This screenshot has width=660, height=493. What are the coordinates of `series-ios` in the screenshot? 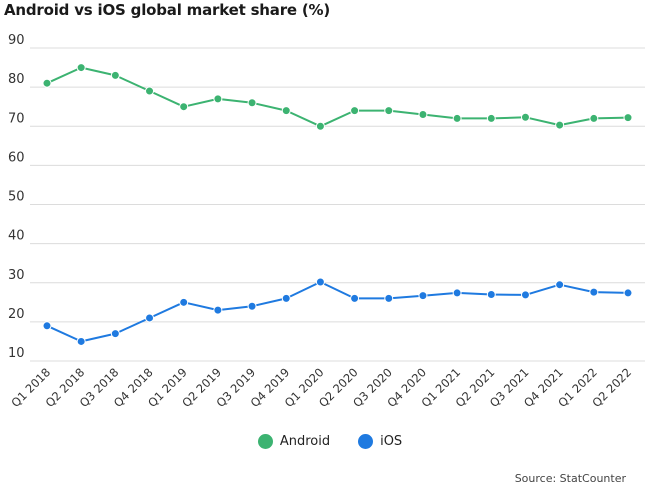 It's located at (337, 311).